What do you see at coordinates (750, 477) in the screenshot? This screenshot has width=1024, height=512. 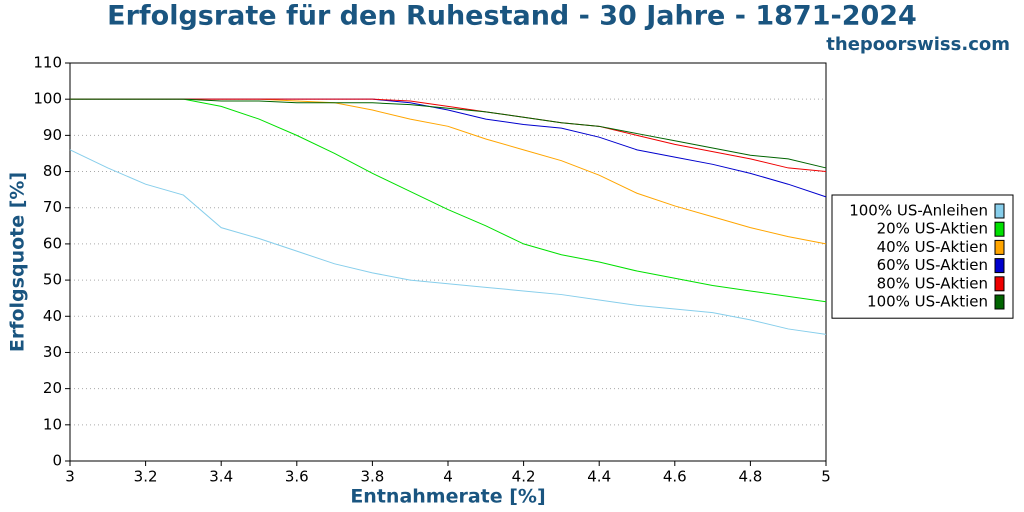 I see `x-tick-label: 4.8` at bounding box center [750, 477].